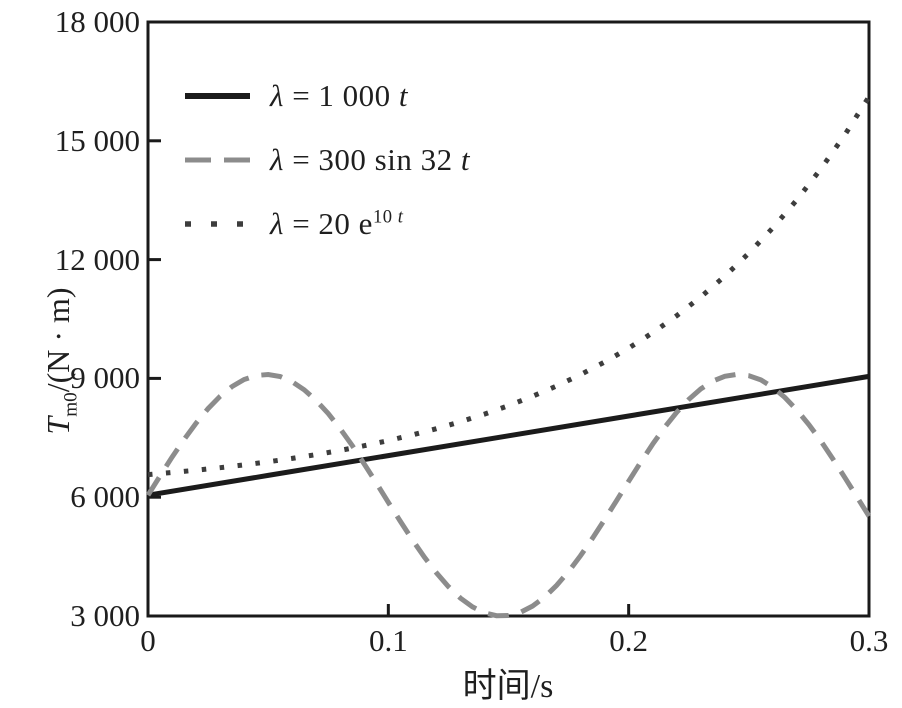 The image size is (902, 708). I want to click on legend-label-linear: λ = 1 000 t, so click(339, 96).